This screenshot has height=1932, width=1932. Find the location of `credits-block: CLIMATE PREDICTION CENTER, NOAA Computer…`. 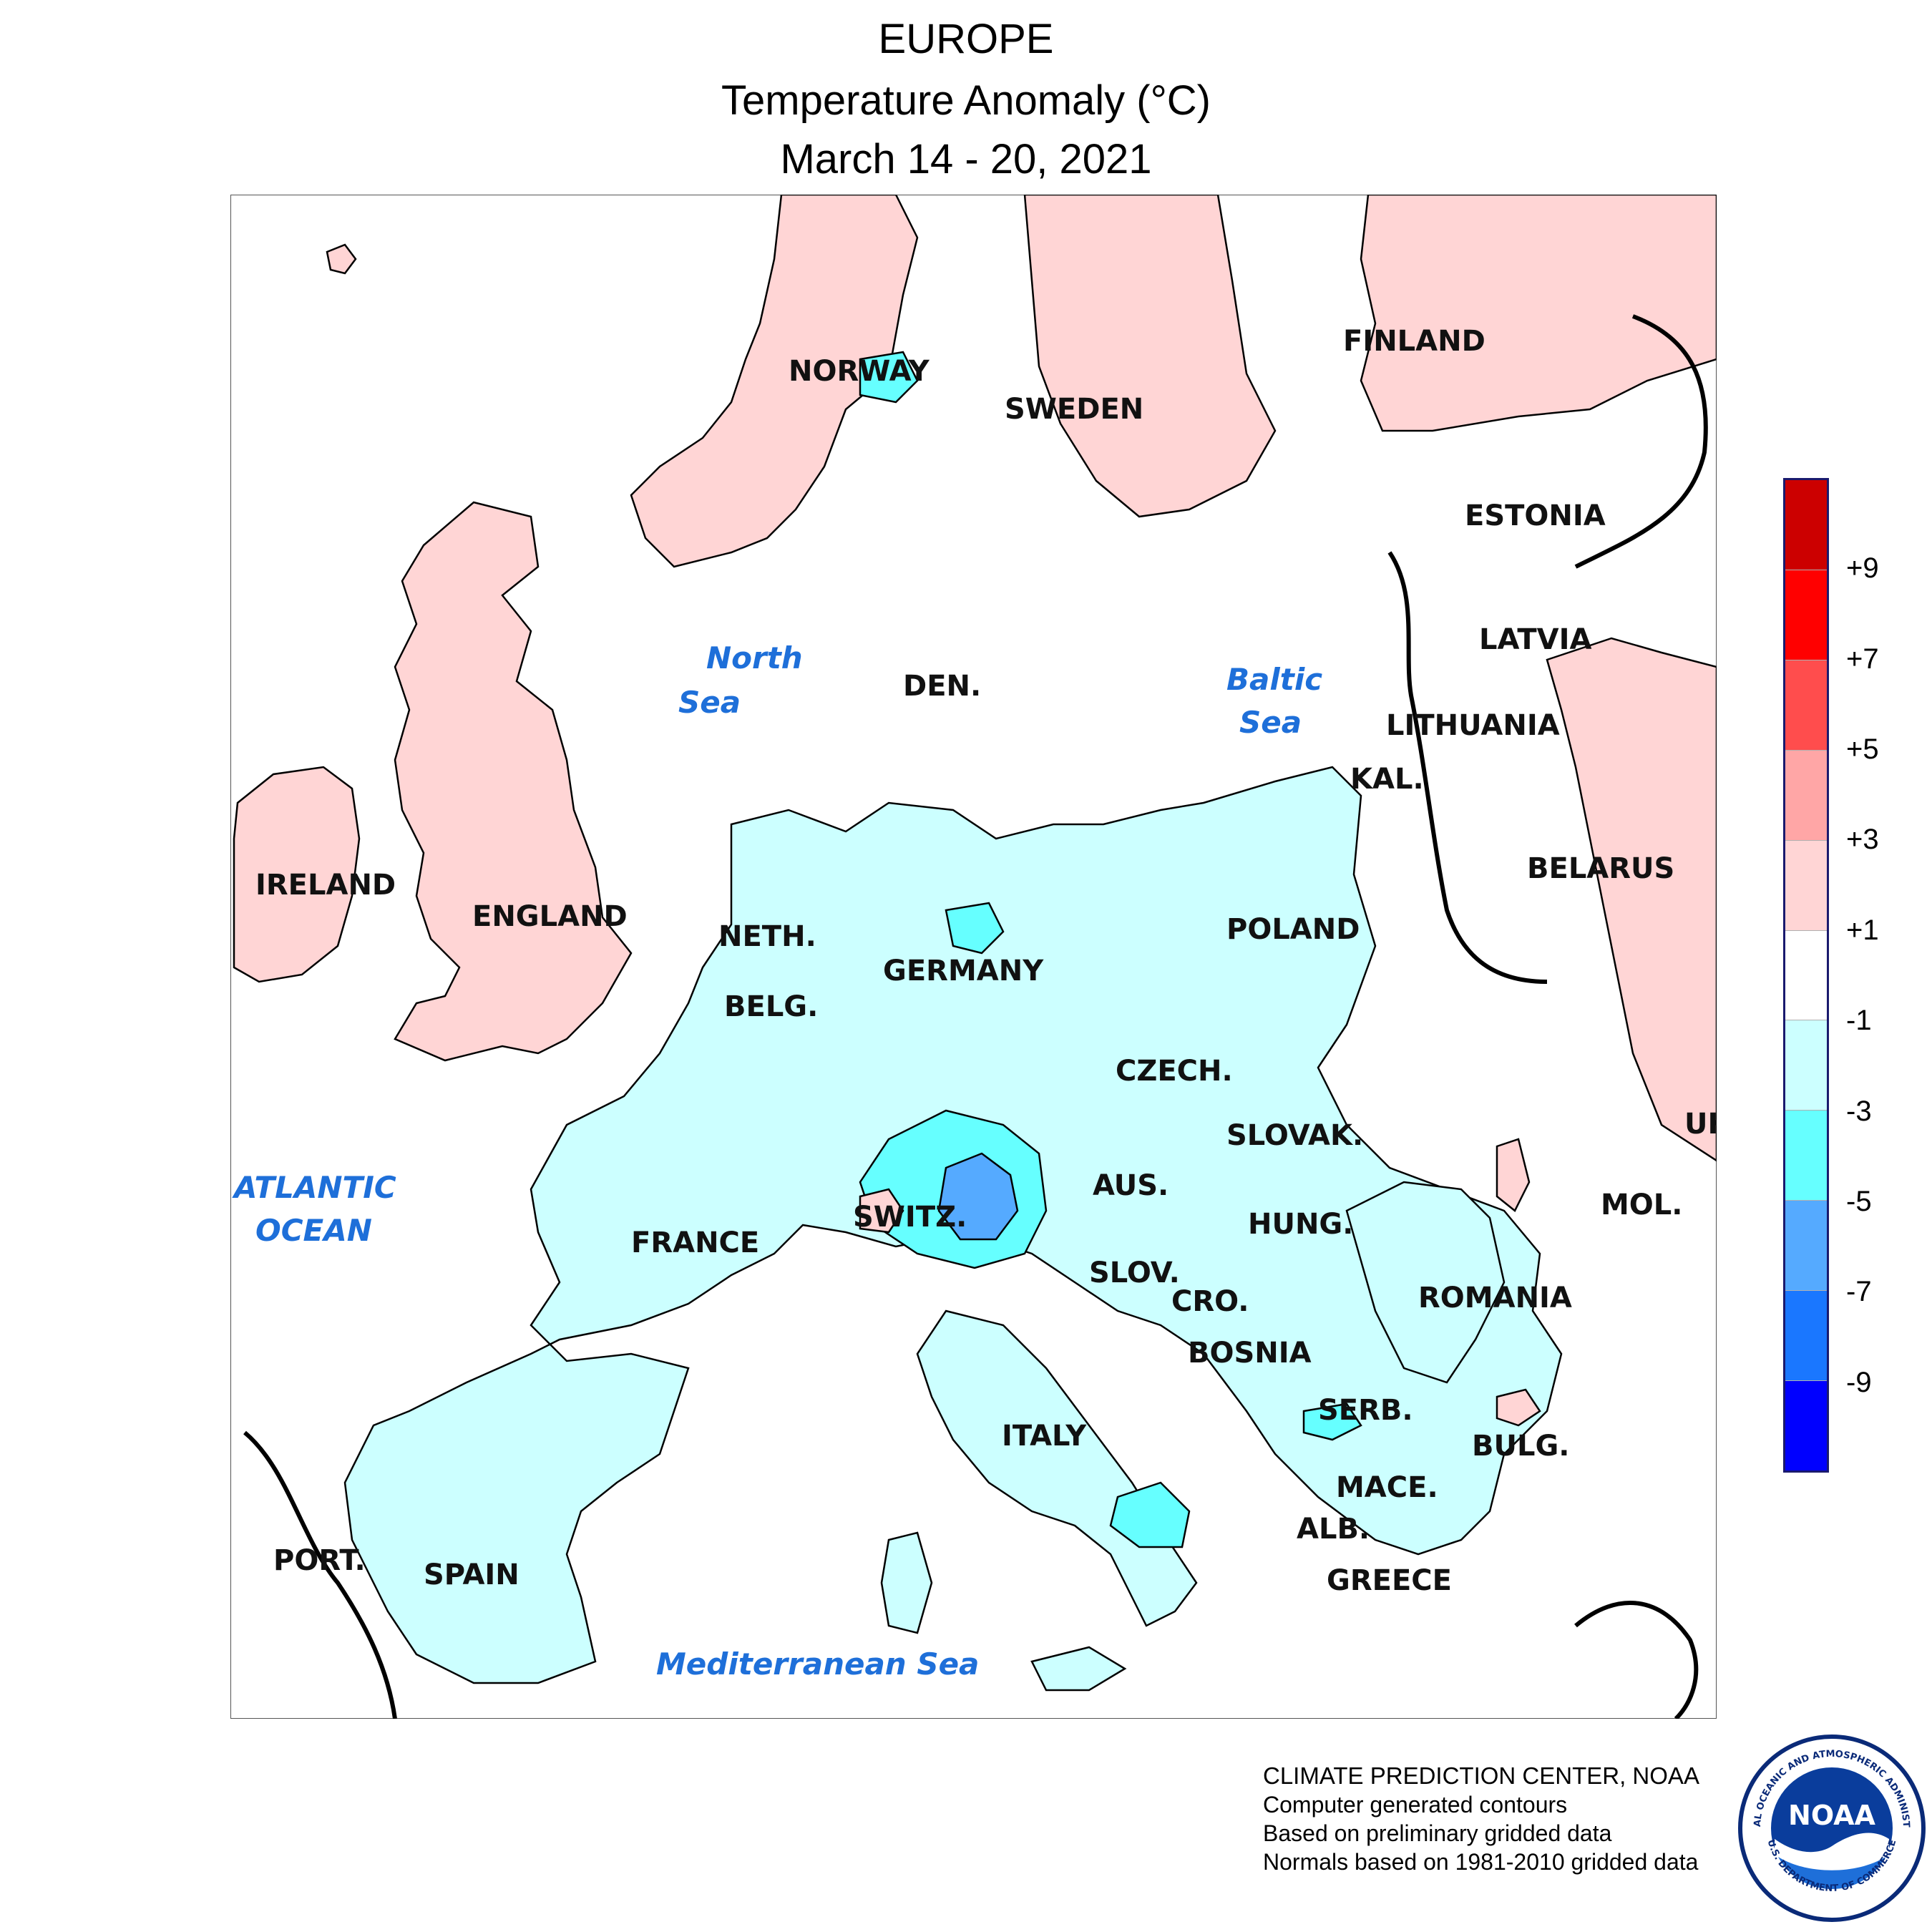

credits-block: CLIMATE PREDICTION CENTER, NOAA Computer… is located at coordinates (1481, 1819).